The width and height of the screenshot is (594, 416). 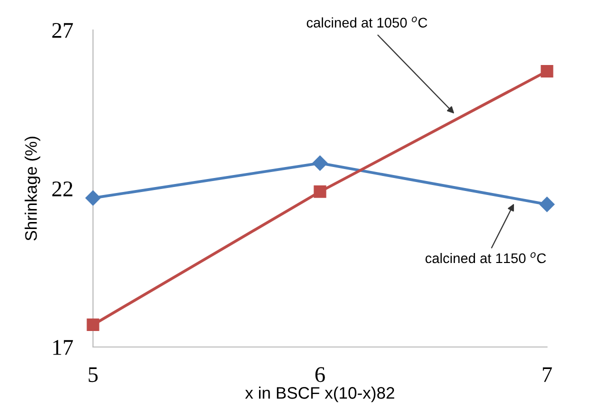 I want to click on x-tick-label: 7, so click(x=547, y=374).